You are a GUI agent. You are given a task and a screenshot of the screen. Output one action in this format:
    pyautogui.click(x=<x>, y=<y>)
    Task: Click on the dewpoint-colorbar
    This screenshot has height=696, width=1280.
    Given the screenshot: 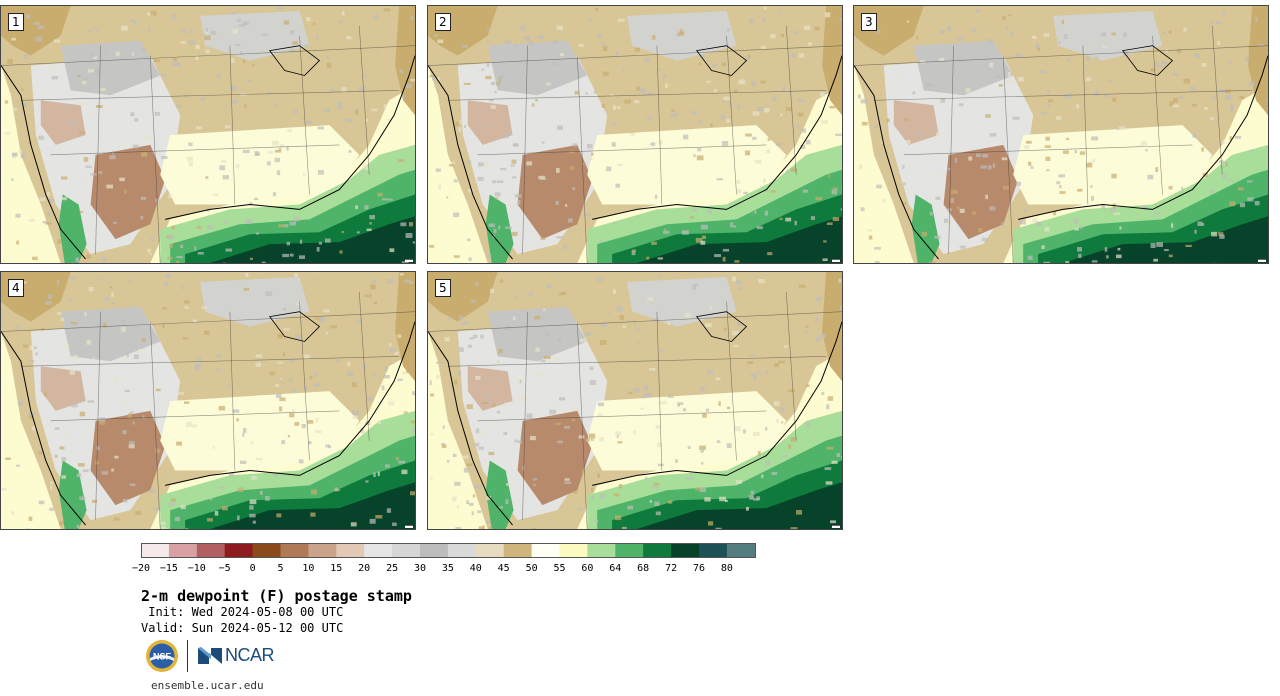 What is the action you would take?
    pyautogui.click(x=448, y=550)
    